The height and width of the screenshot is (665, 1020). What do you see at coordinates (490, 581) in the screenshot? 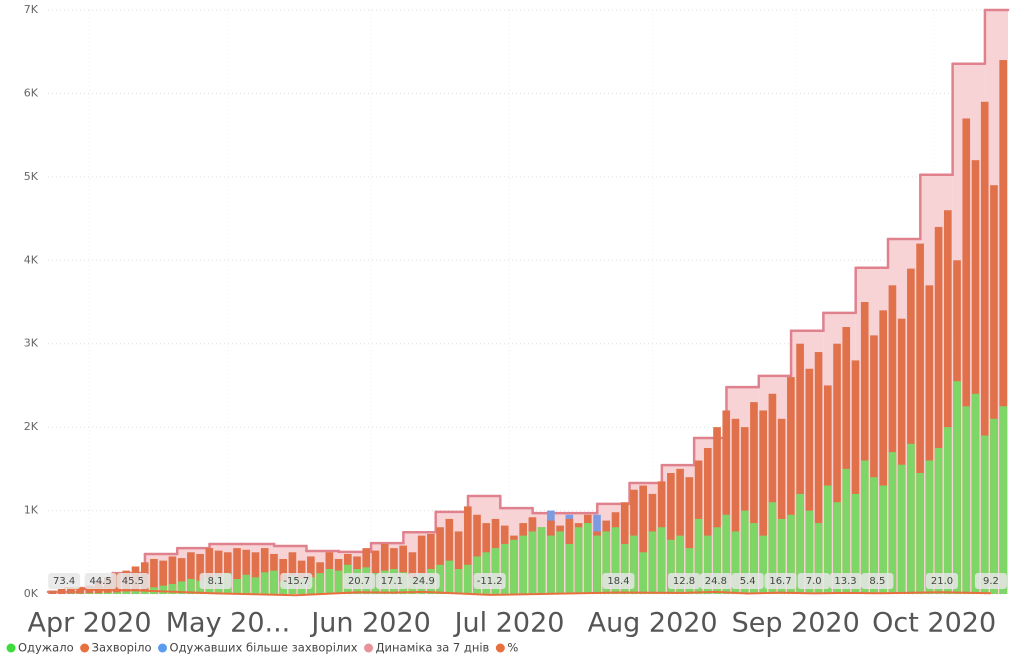
I see `percent-label: -11.2` at bounding box center [490, 581].